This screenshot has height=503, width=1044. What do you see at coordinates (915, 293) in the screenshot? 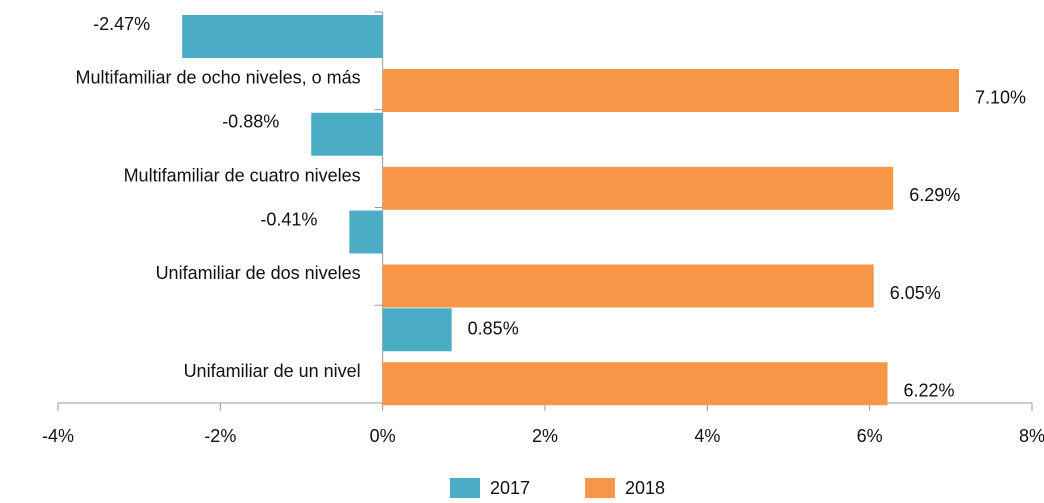
I see `value-label: 6.05%` at bounding box center [915, 293].